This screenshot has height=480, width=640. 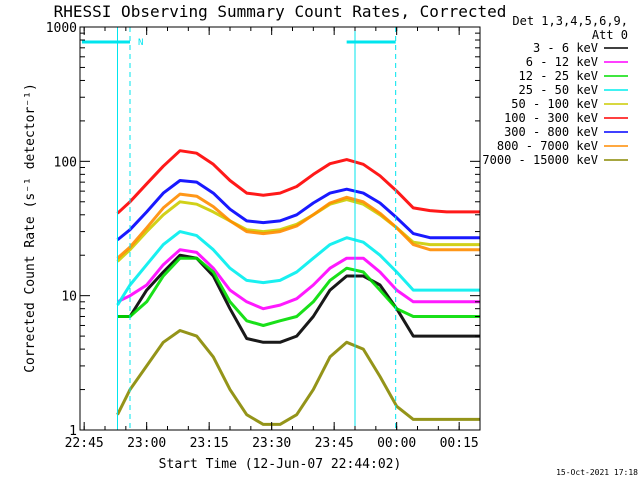 I want to click on x-tick-label: 00:00, so click(x=396, y=443).